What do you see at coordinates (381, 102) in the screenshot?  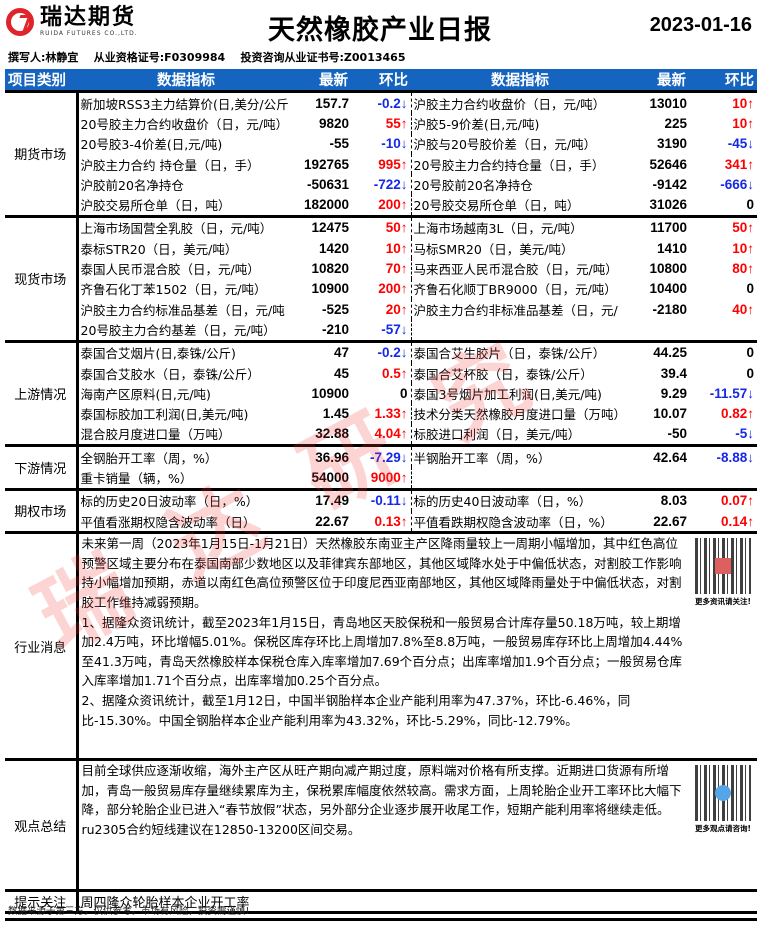 I see `change-value: -0.2↓` at bounding box center [381, 102].